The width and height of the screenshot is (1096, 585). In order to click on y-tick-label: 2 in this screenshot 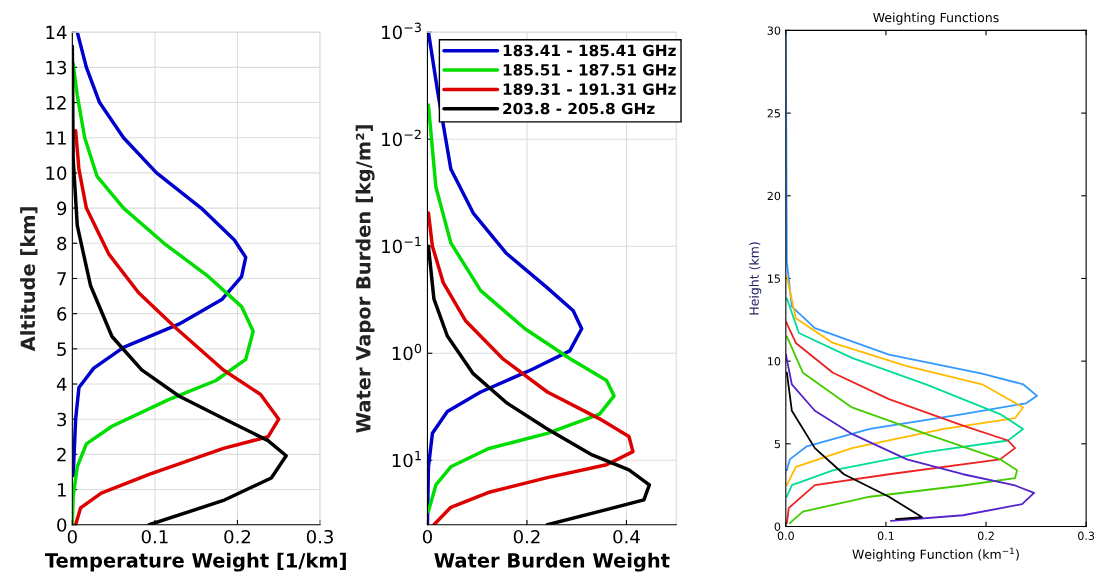, I will do `click(61, 454)`.